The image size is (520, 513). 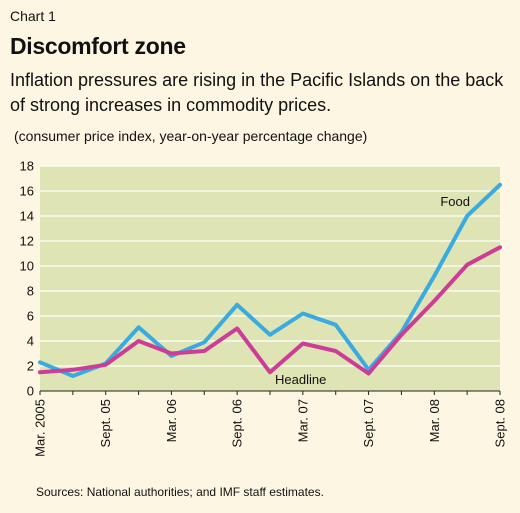 What do you see at coordinates (27, 191) in the screenshot?
I see `y-tick-label: 16` at bounding box center [27, 191].